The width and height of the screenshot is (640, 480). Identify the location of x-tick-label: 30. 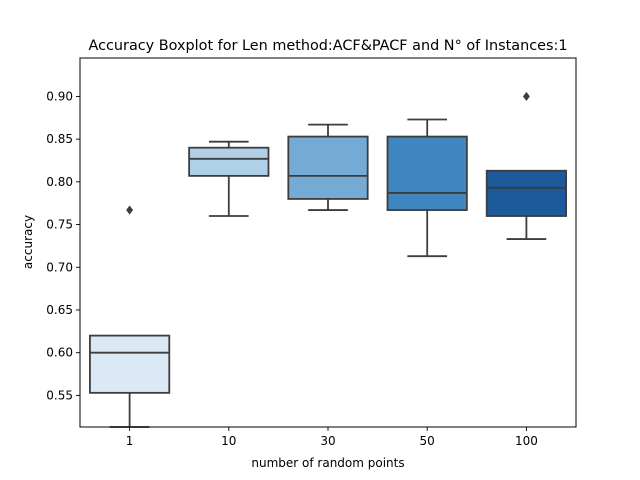
(327, 441).